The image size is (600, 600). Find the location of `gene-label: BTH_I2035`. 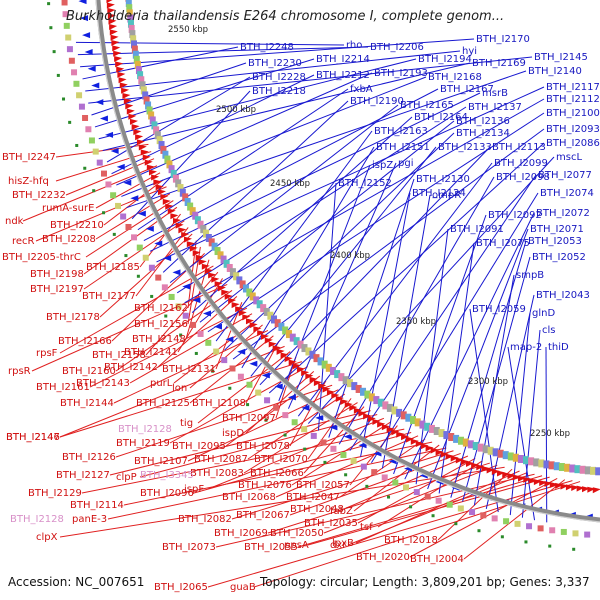

gene-label: BTH_I2035 is located at coordinates (331, 523).